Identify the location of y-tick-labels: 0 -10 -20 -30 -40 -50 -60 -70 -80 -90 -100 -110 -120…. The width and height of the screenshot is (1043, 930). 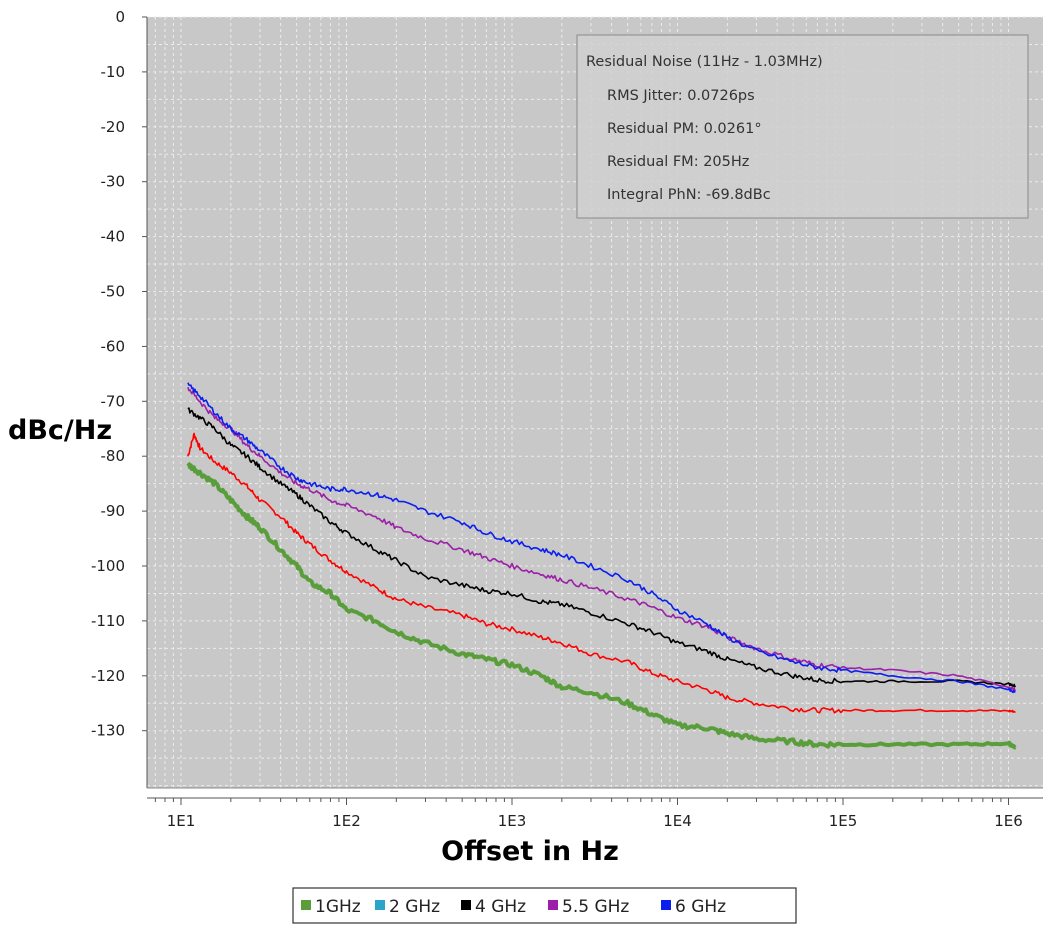
(119, 374).